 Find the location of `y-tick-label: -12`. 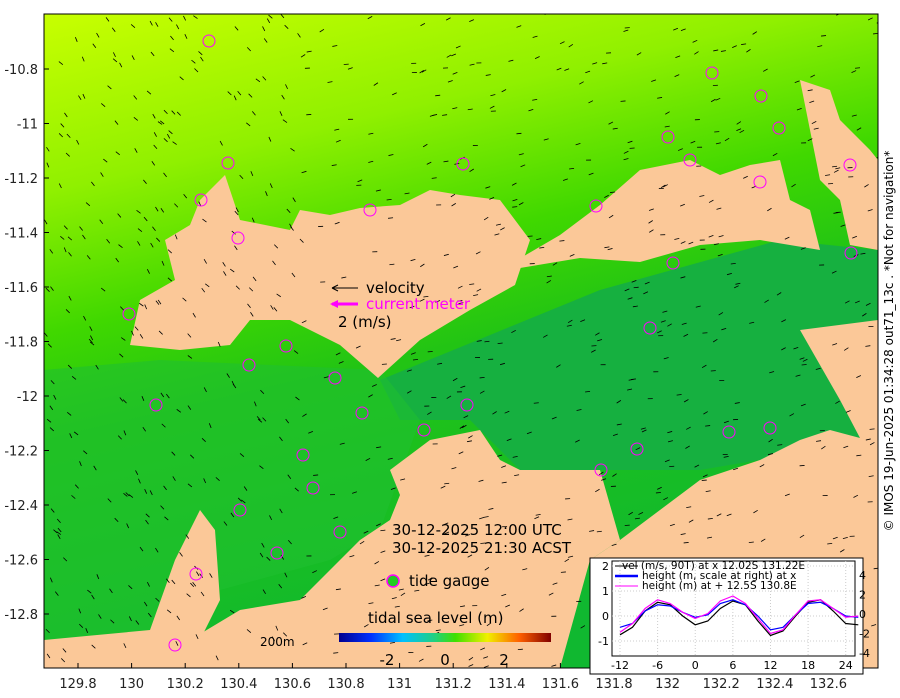

y-tick-label: -12 is located at coordinates (27, 397).